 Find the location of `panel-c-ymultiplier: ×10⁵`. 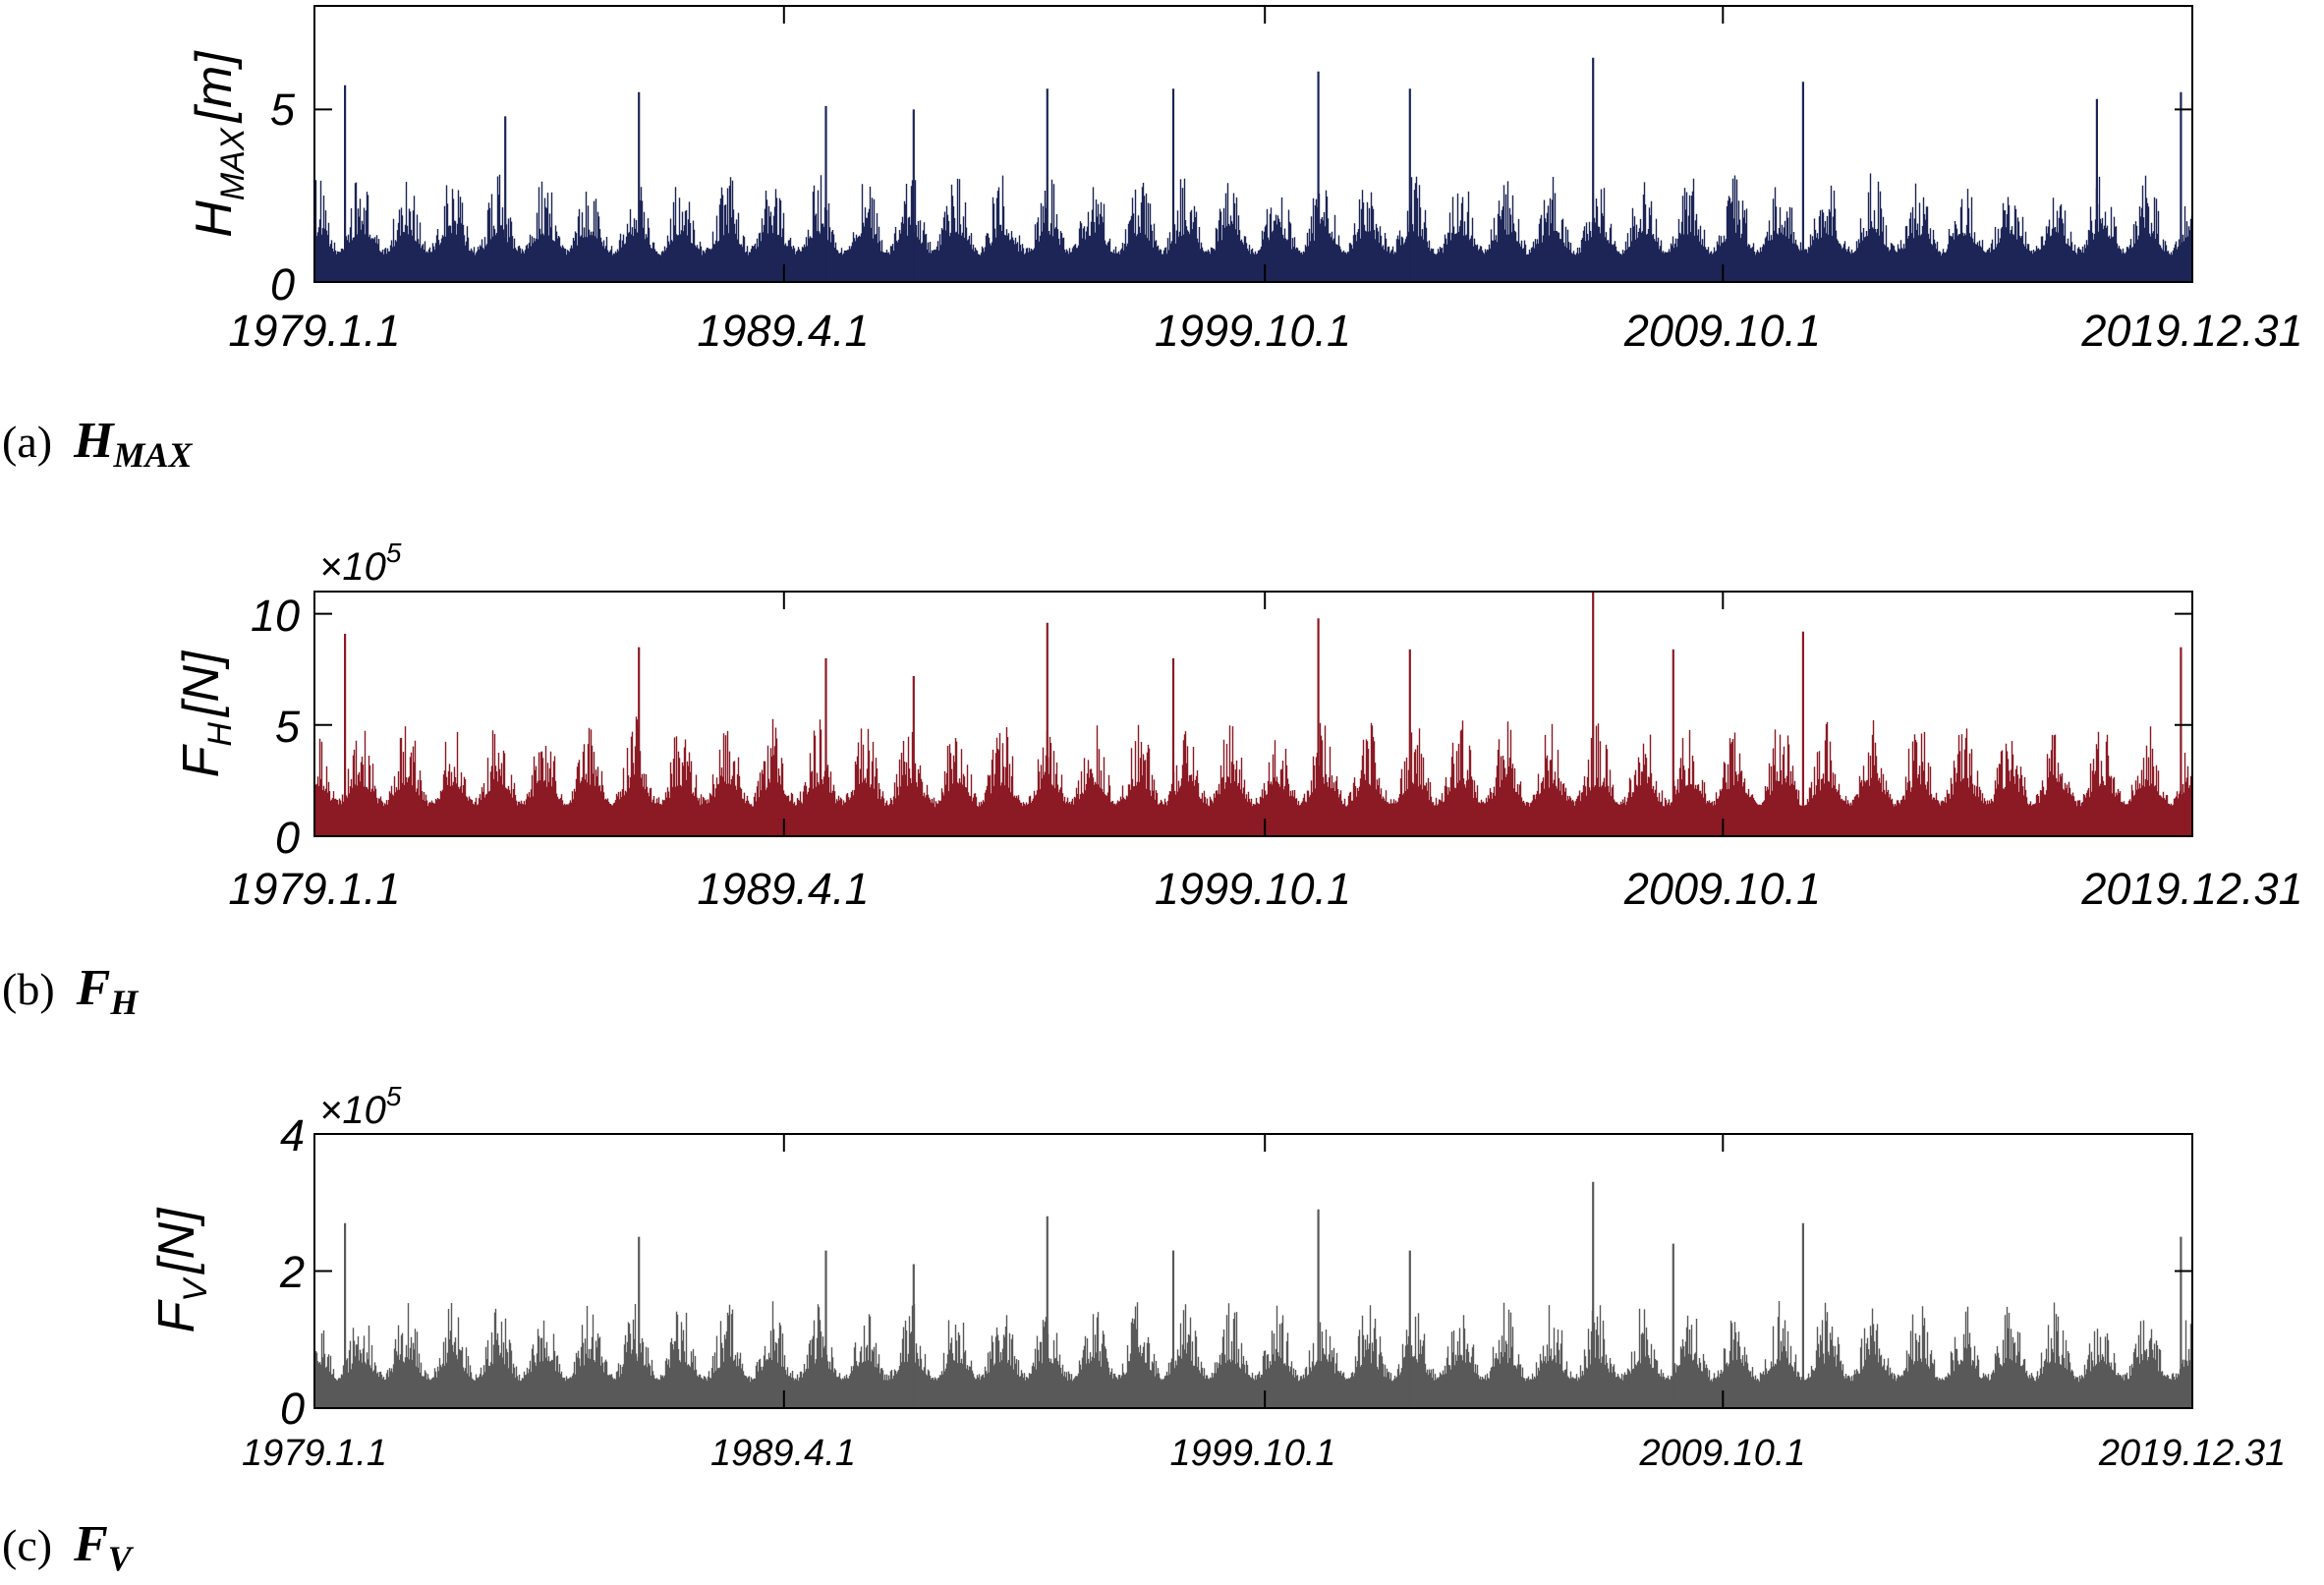

panel-c-ymultiplier: ×10⁵ is located at coordinates (361, 1106).